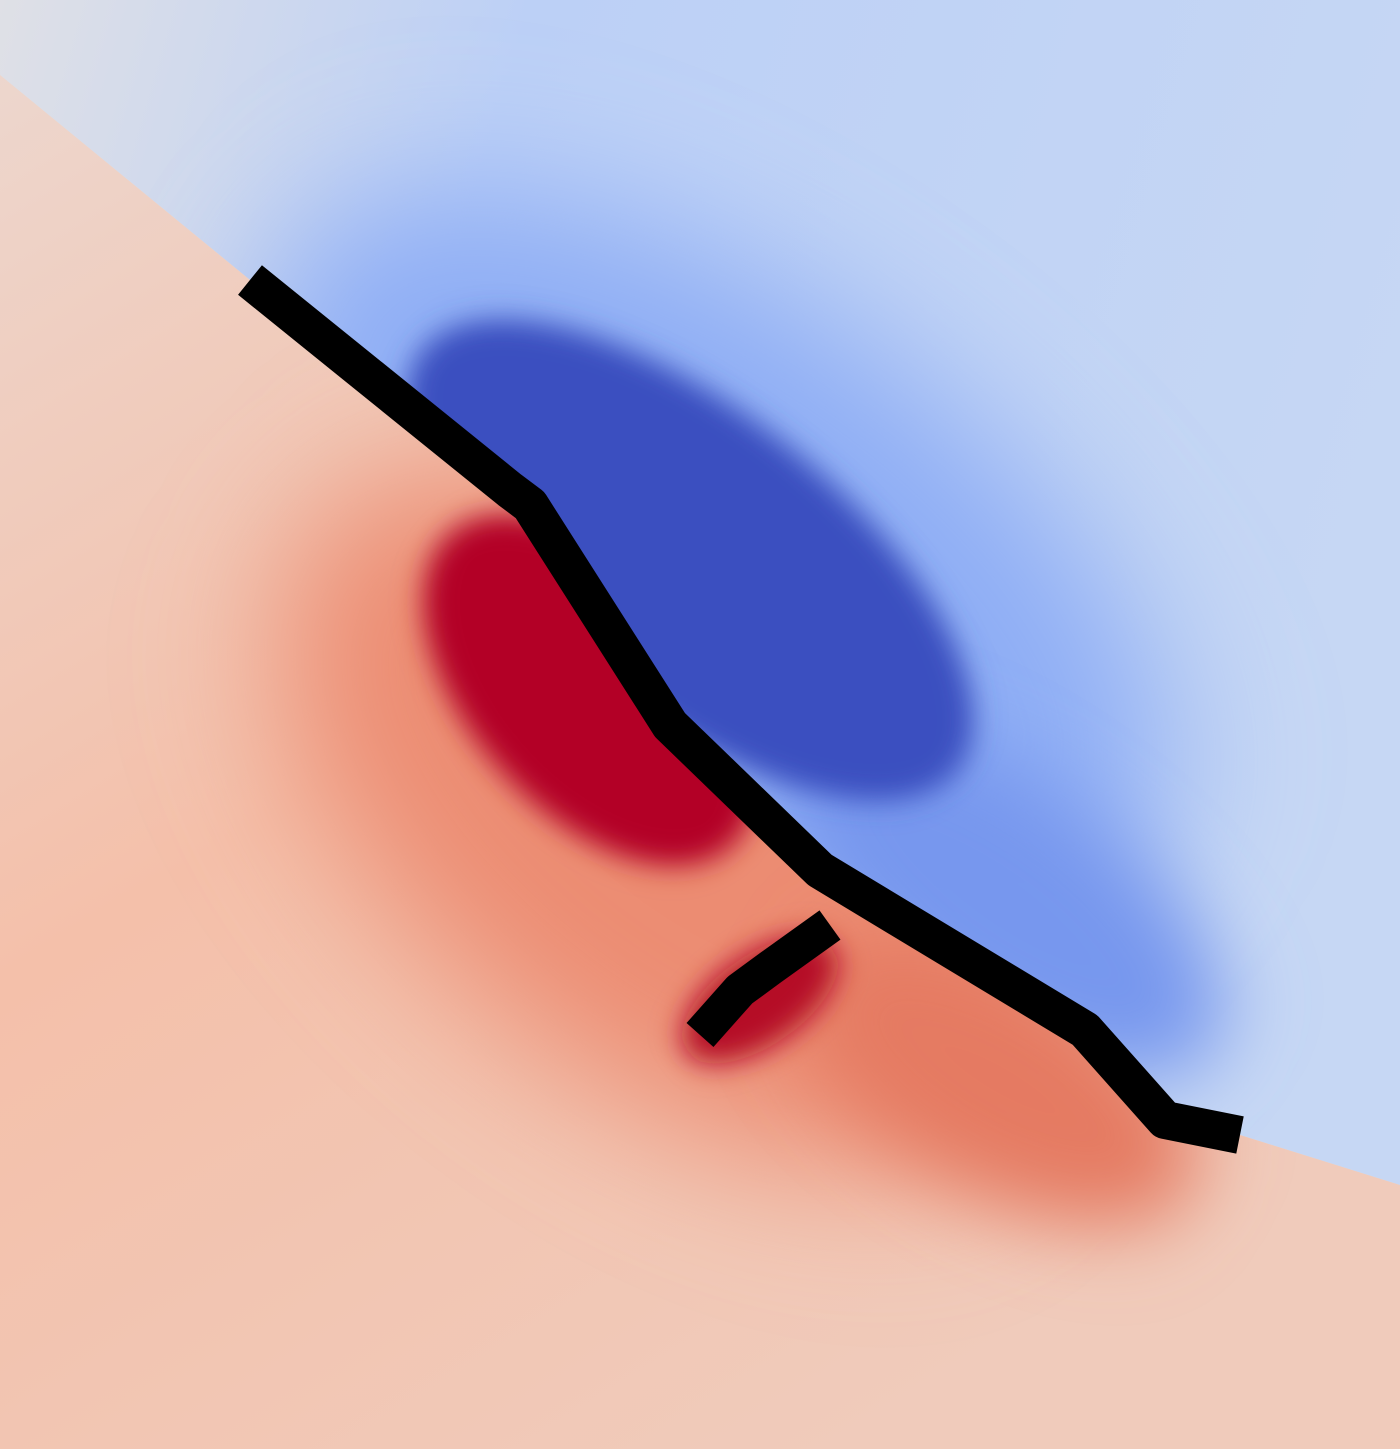 This screenshot has height=1449, width=1400. What do you see at coordinates (1000, 1080) in the screenshot?
I see `lower-halo-east` at bounding box center [1000, 1080].